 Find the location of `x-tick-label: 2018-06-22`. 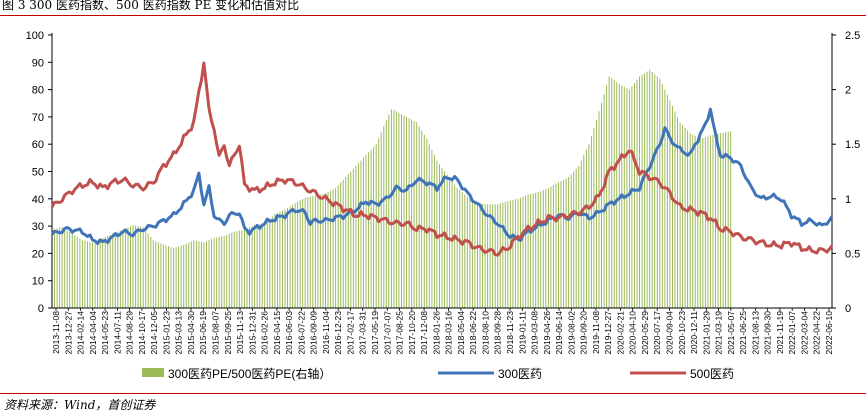

x-tick-label: 2018-06-22 is located at coordinates (473, 333).